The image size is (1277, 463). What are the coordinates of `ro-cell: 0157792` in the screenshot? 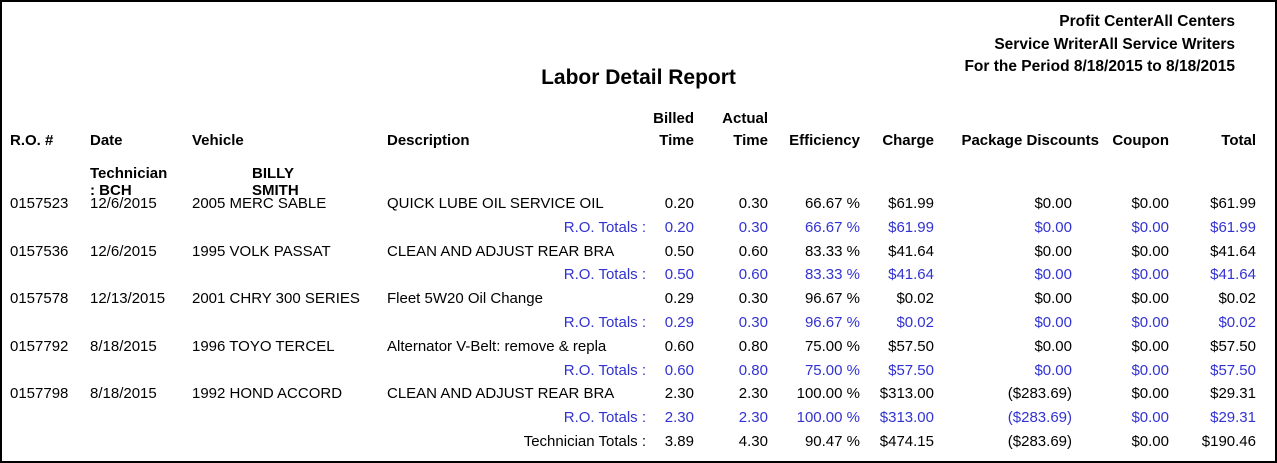 It's located at (39, 346).